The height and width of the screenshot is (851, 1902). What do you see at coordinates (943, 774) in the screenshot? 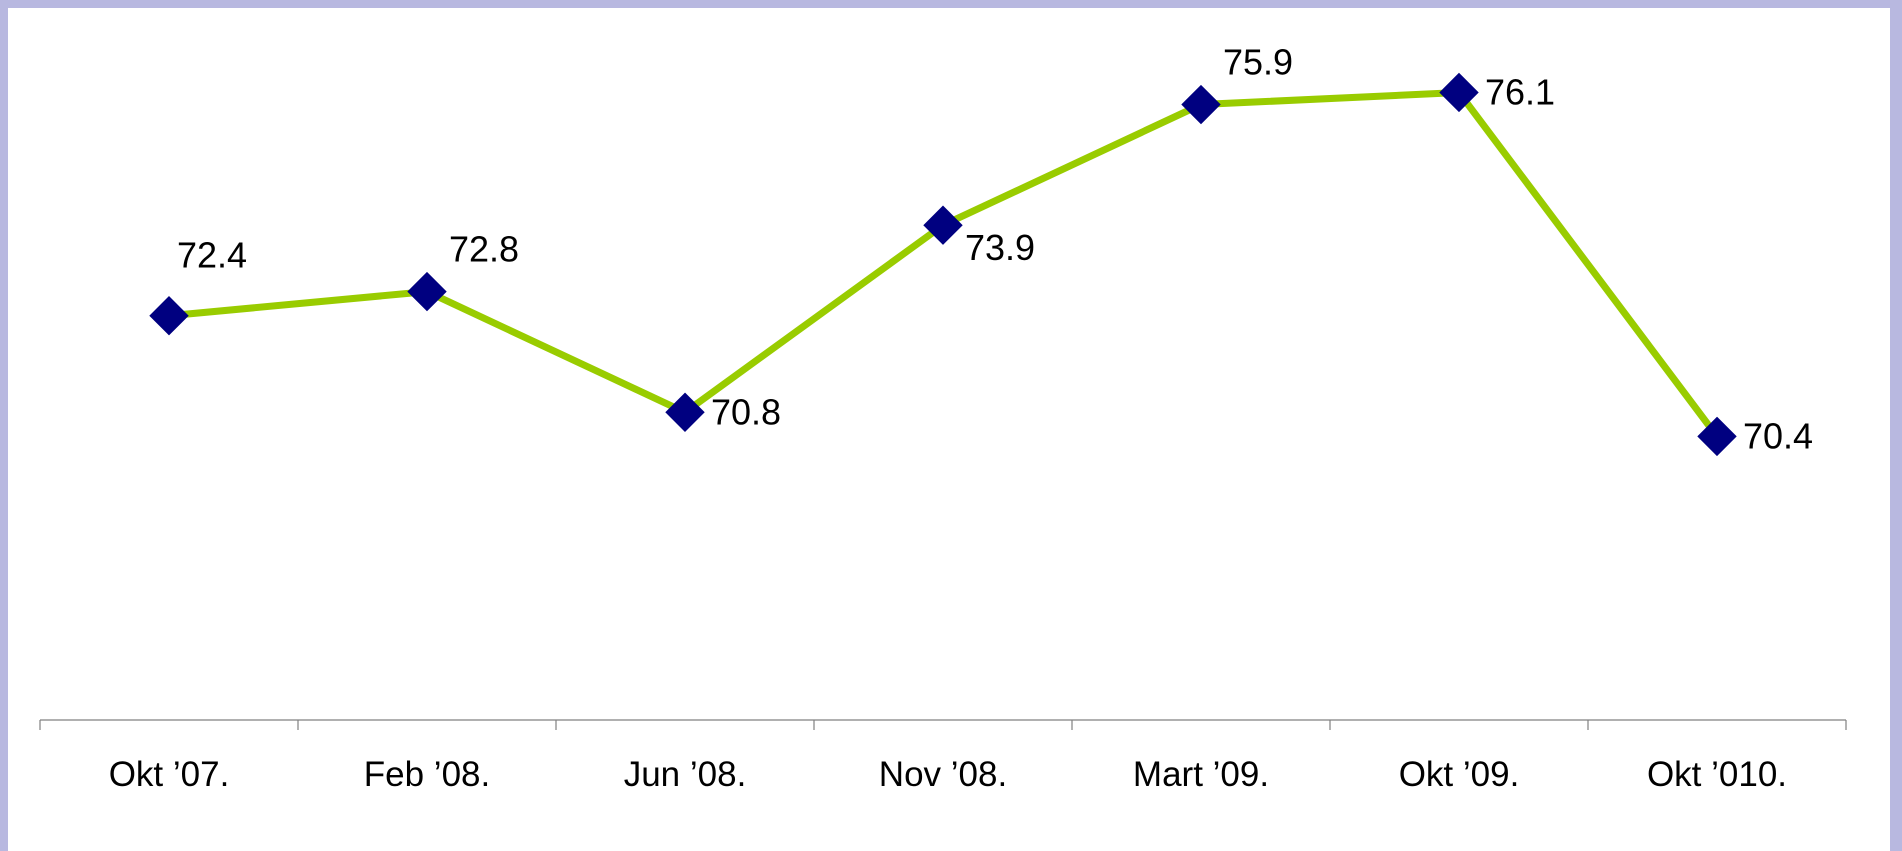
I see `x-tick-label: Nov ’08.` at bounding box center [943, 774].